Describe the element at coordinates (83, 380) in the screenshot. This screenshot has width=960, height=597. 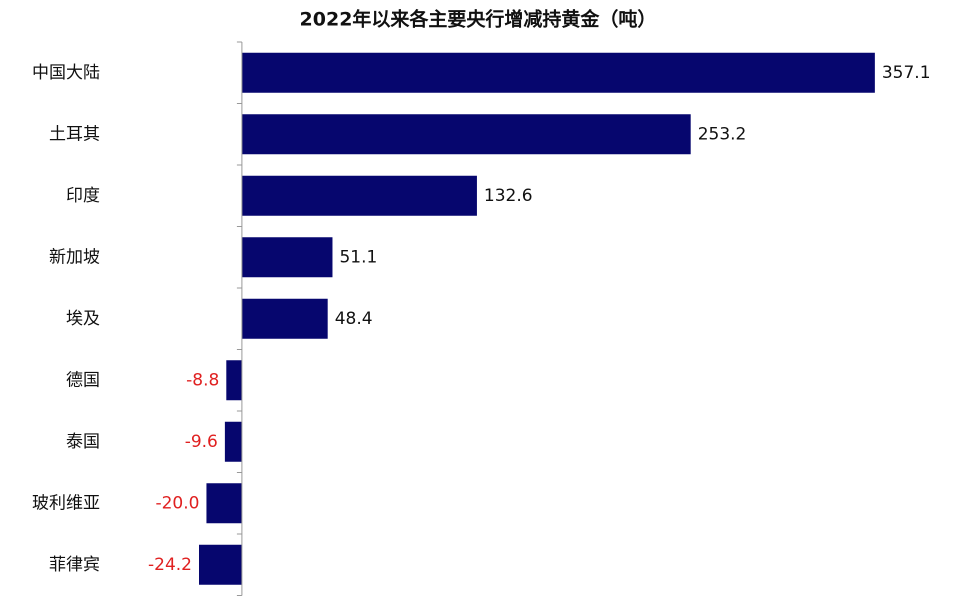
I see `y-tick-label: 德国` at that location.